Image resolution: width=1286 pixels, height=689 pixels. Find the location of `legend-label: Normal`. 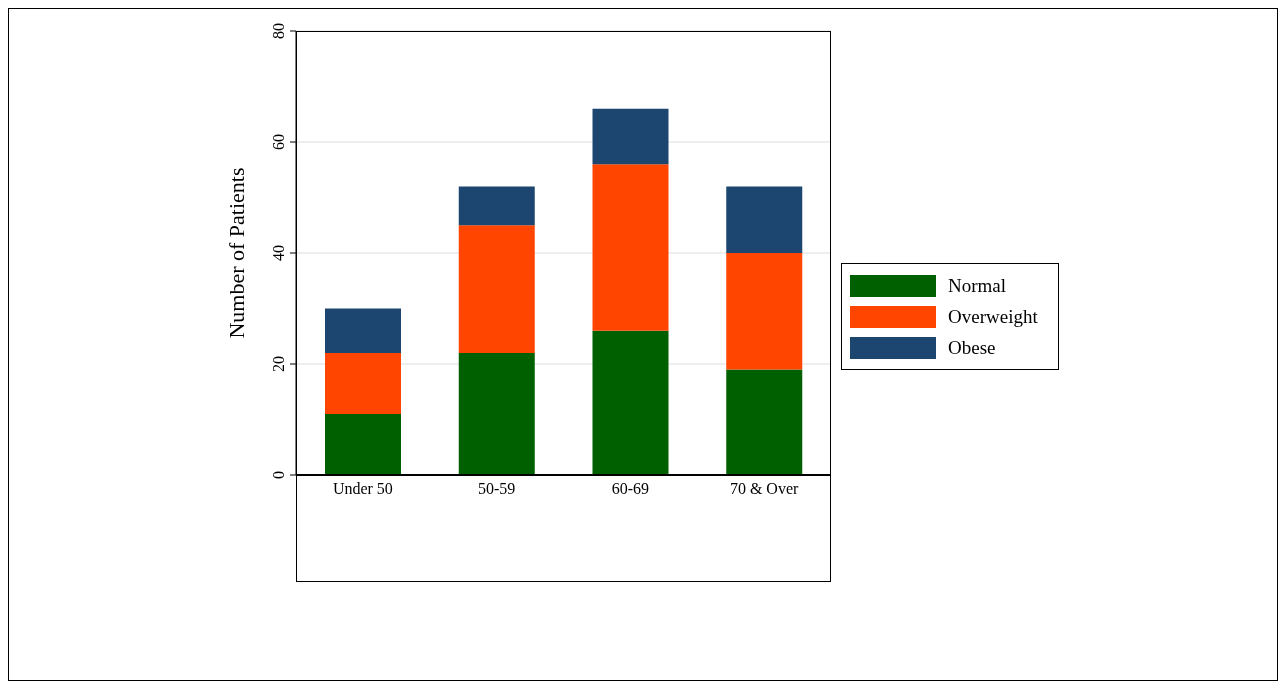

legend-label: Normal is located at coordinates (977, 285).